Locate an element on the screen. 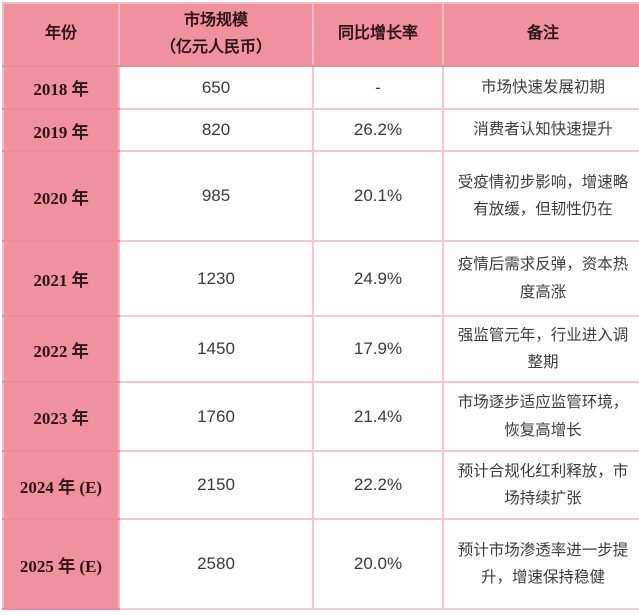  table-row: 2021 年 1230 24.9% 疫情后需求反弹，资本热度高涨 is located at coordinates (320, 278).